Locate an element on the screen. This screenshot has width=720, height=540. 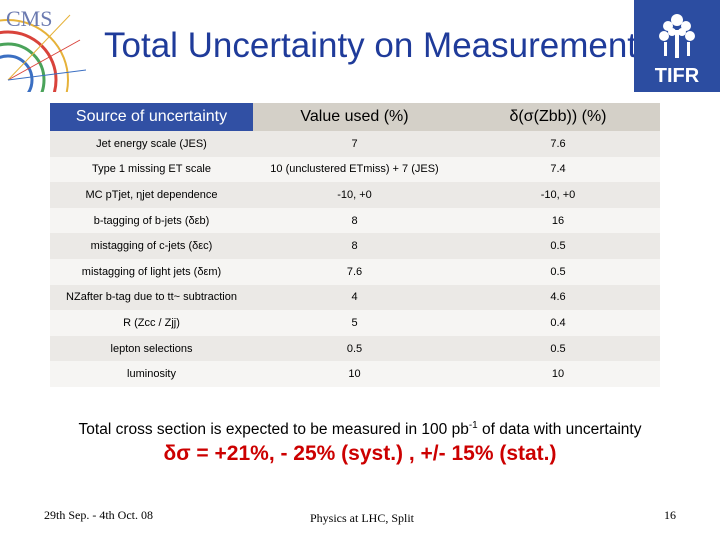
header-source: Source of uncertainty is located at coordinates (151, 117).